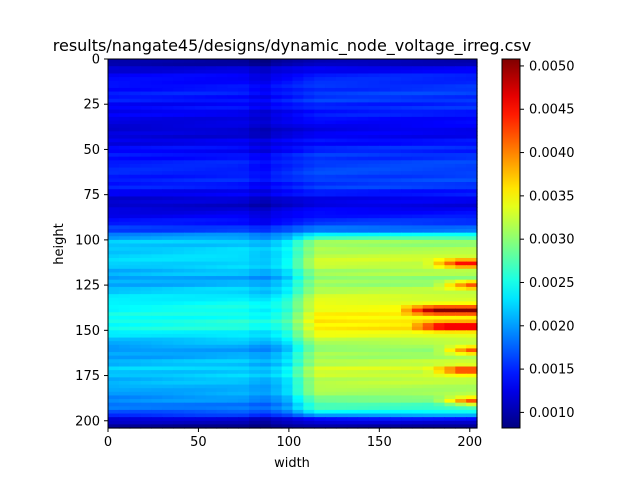 The image size is (640, 480). What do you see at coordinates (292, 463) in the screenshot?
I see `x-axis-label: width` at bounding box center [292, 463].